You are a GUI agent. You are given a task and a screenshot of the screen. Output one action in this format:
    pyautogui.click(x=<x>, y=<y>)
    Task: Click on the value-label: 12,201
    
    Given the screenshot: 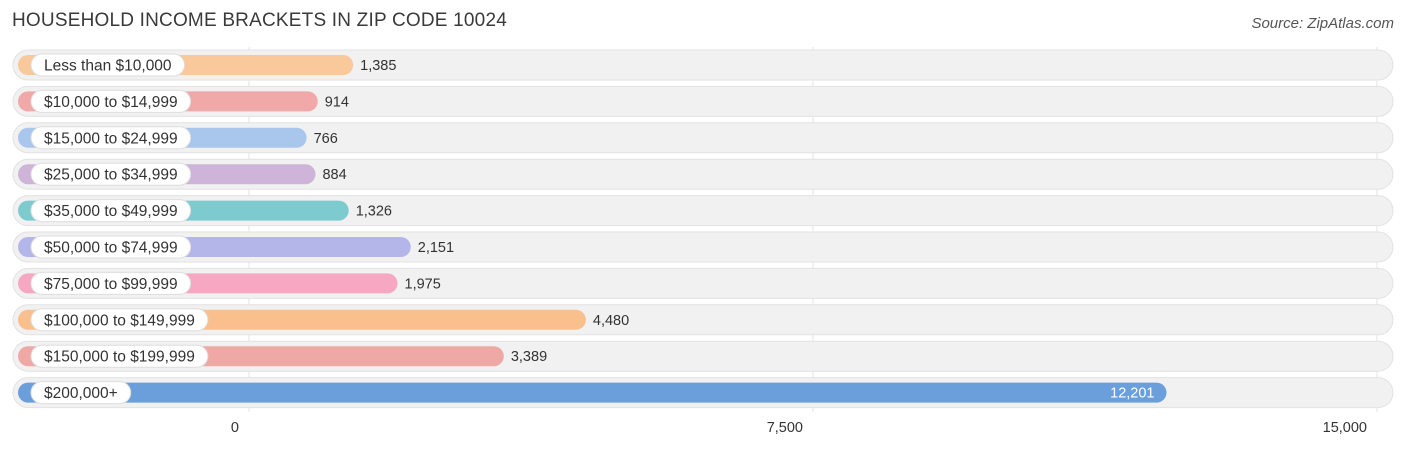 What is the action you would take?
    pyautogui.click(x=1132, y=394)
    